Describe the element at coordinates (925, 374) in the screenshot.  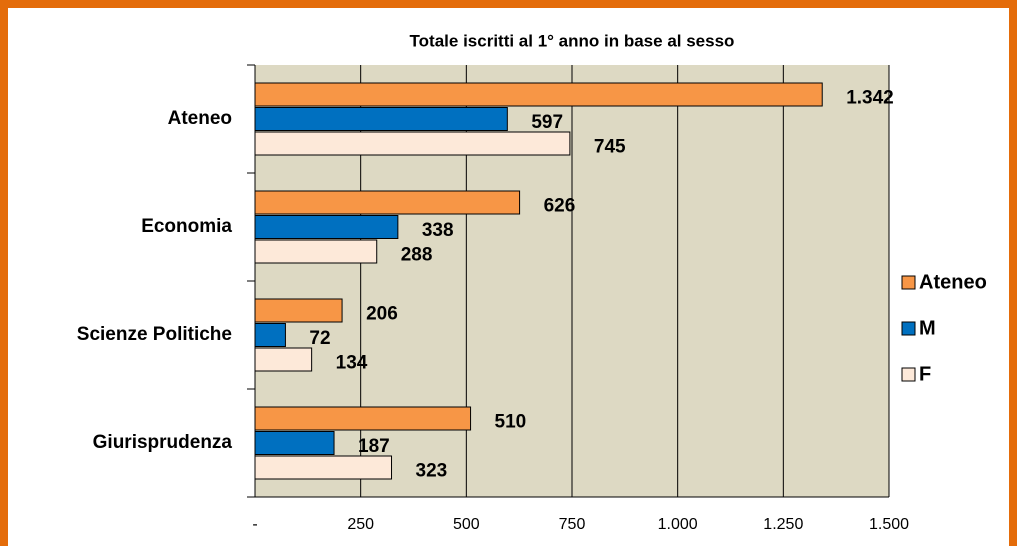
I see `legend-label: F` at that location.